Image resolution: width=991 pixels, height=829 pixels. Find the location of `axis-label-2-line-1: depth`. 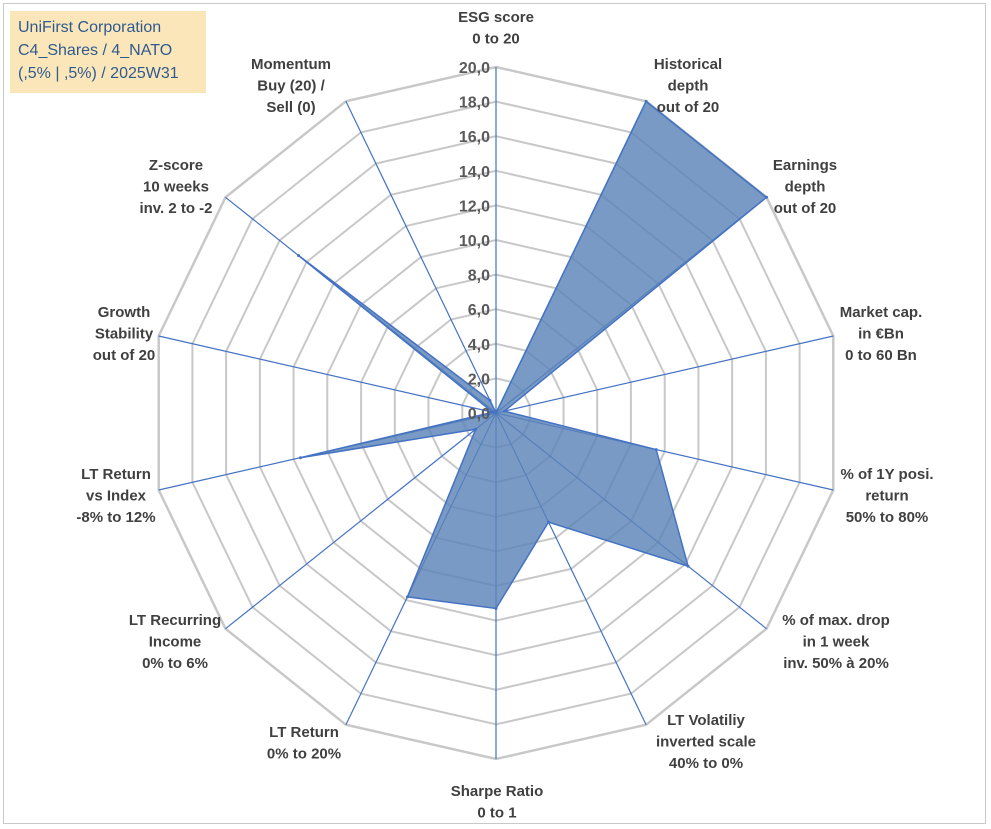

axis-label-2-line-1: depth is located at coordinates (805, 187).